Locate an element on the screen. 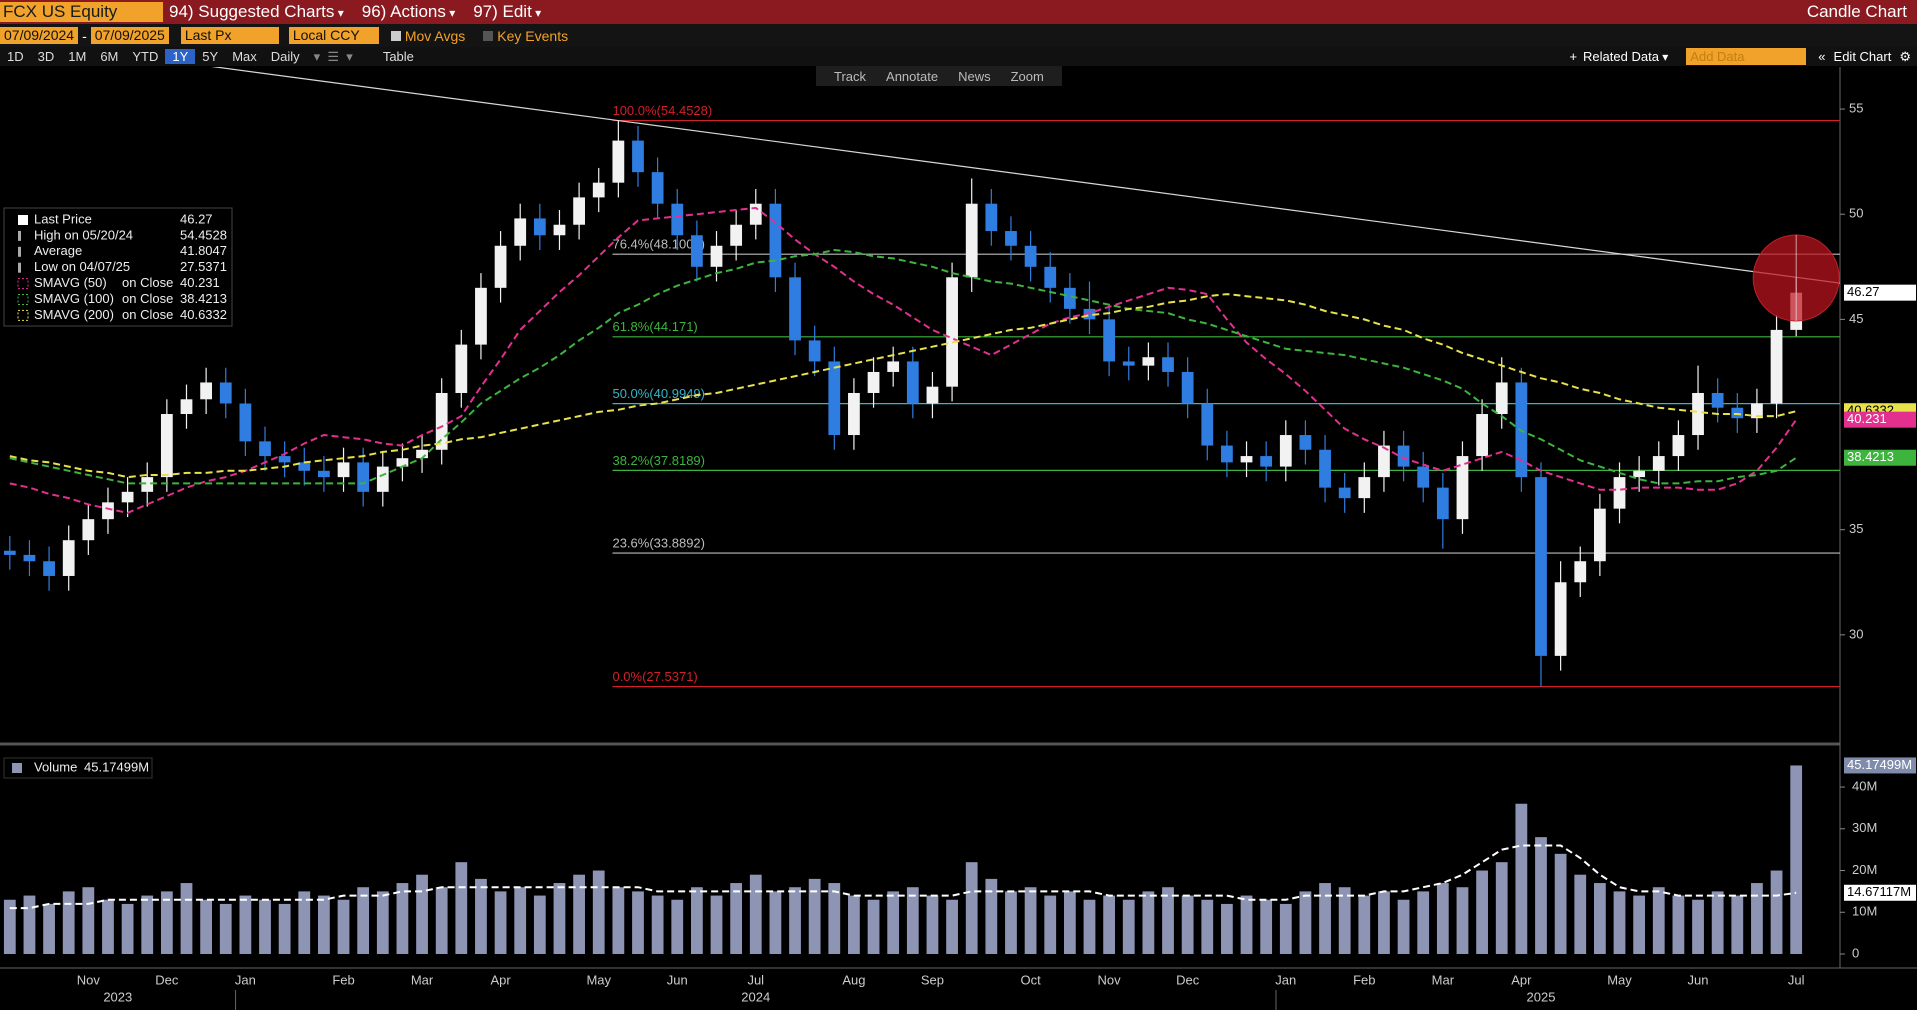 The width and height of the screenshot is (1917, 1010). legend-basis: on Close is located at coordinates (147, 282).